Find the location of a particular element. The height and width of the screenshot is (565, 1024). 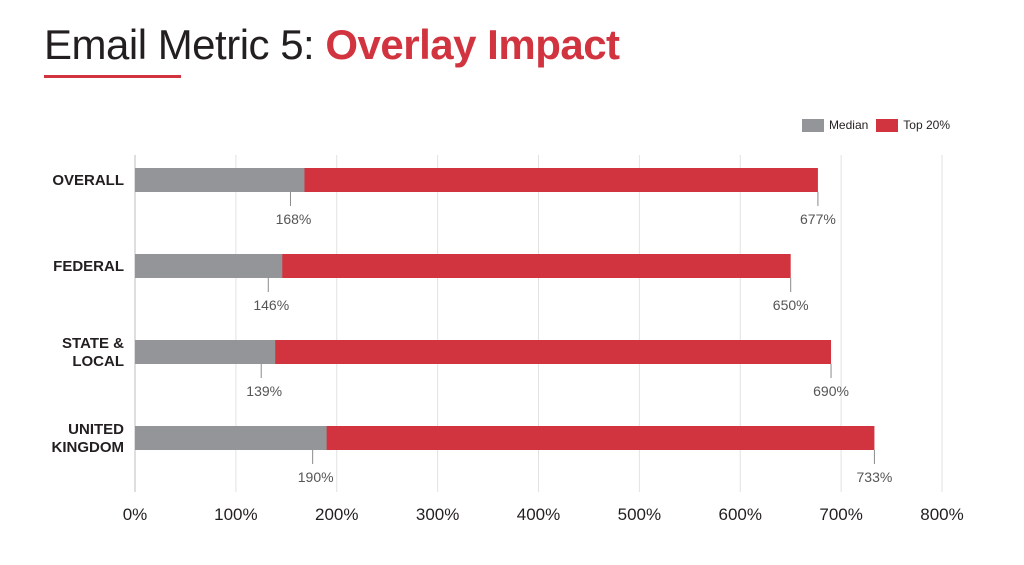

legend: Median Top 20% is located at coordinates (872, 125).